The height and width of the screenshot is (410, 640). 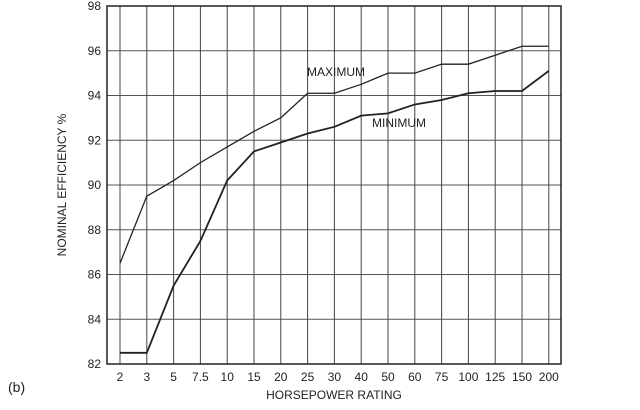 What do you see at coordinates (16, 387) in the screenshot?
I see `panel-label: (b)` at bounding box center [16, 387].